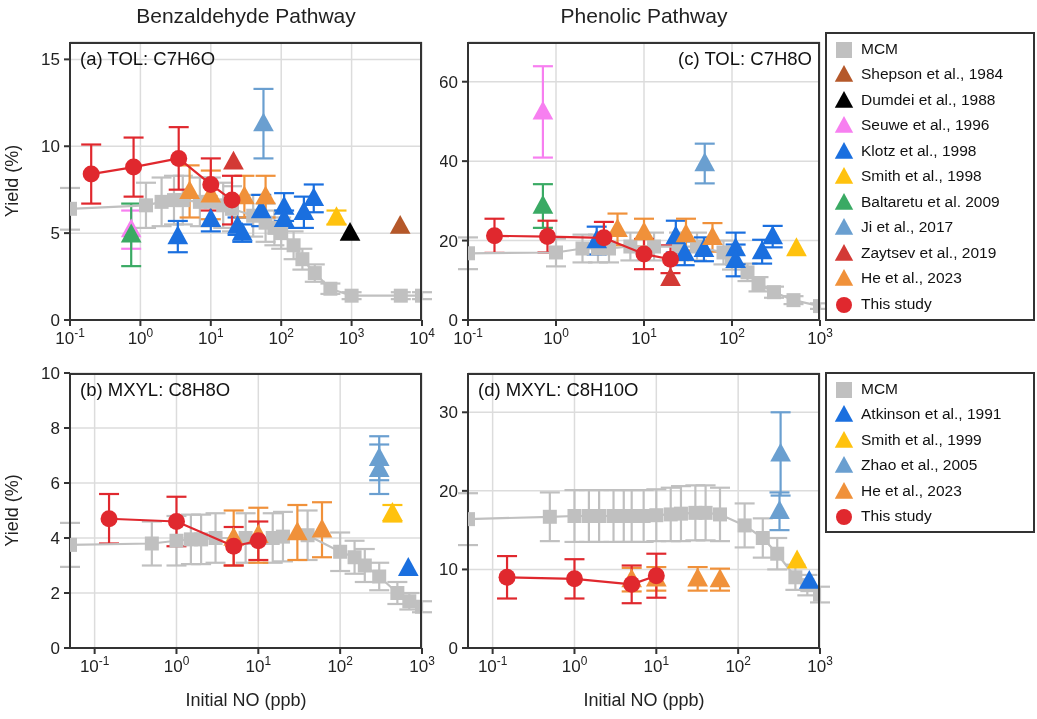  Describe the element at coordinates (448, 413) in the screenshot. I see `y-tick-label: 30` at that location.